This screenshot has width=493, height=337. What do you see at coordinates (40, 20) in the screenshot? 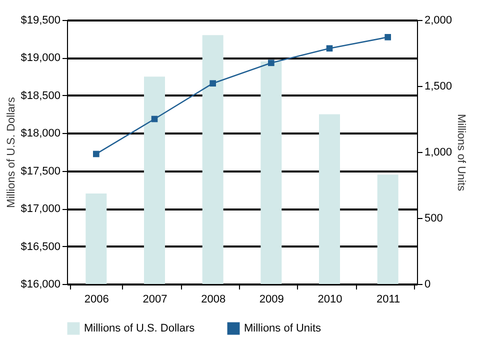
I see `y-tick-label: $19,500` at bounding box center [40, 20].